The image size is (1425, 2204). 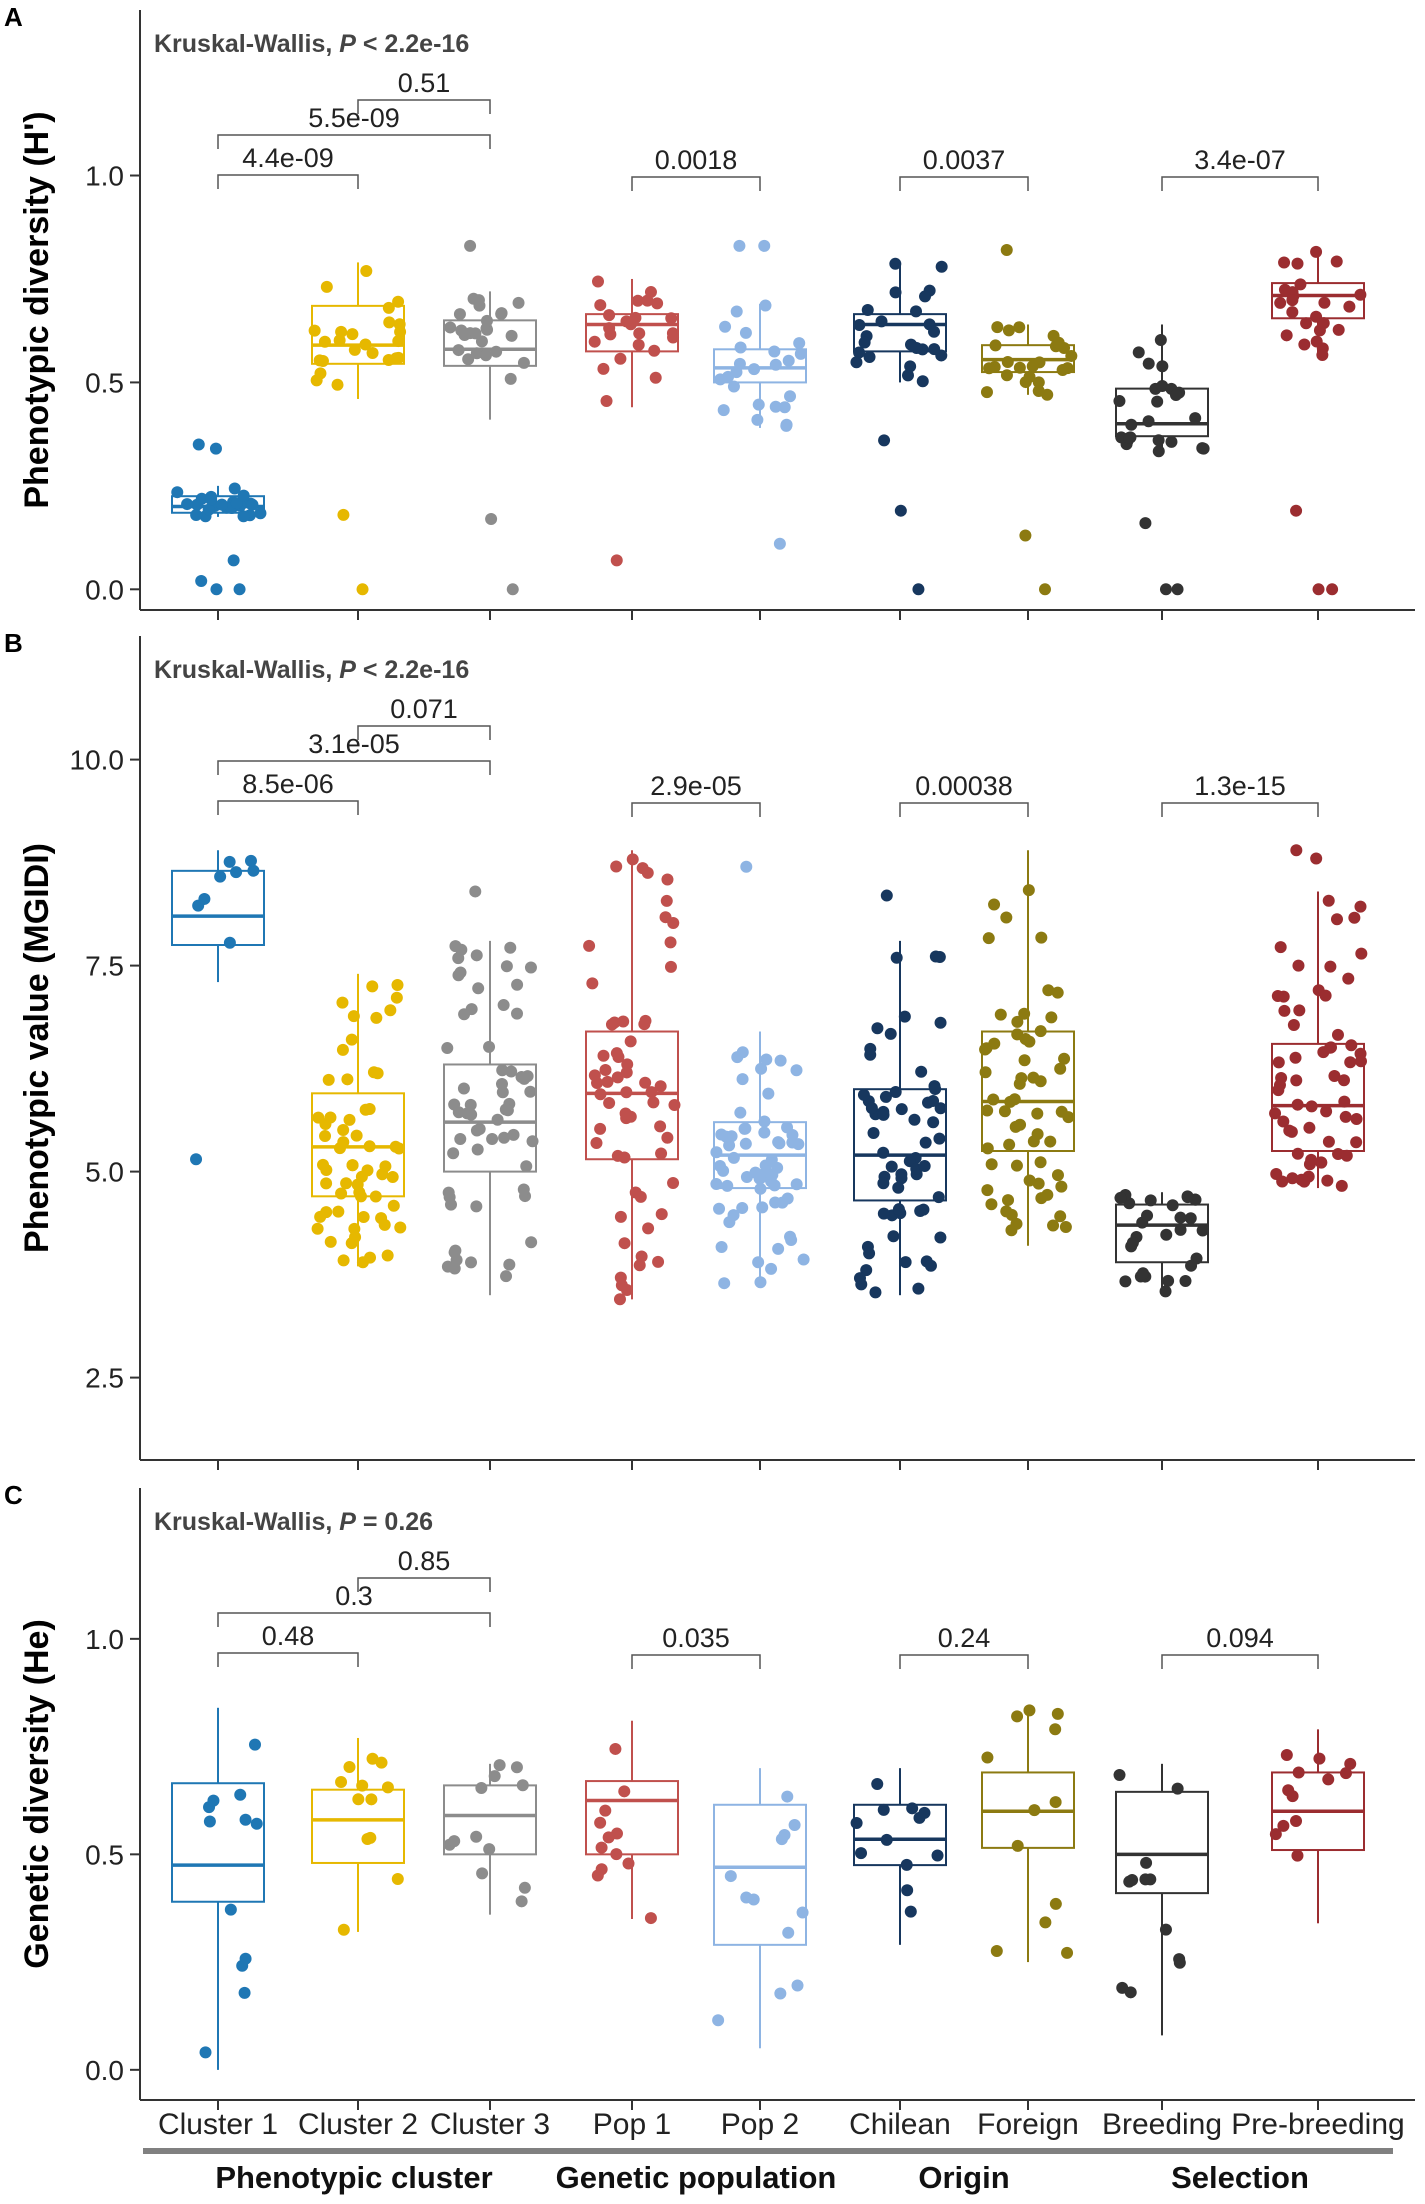 I want to click on comparison-bracket: 0.071, so click(x=424, y=717).